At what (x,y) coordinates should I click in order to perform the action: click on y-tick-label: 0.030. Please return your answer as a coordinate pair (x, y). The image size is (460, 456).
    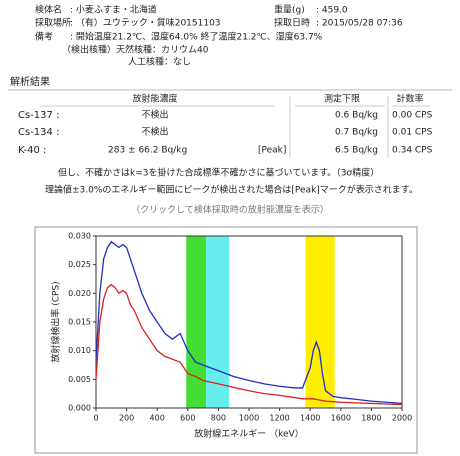
    Looking at the image, I should click on (79, 236).